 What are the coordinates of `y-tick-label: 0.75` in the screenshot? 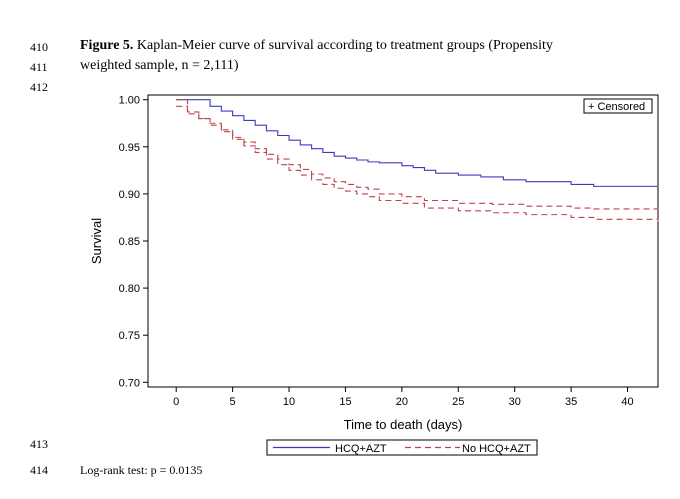 It's located at (129, 336).